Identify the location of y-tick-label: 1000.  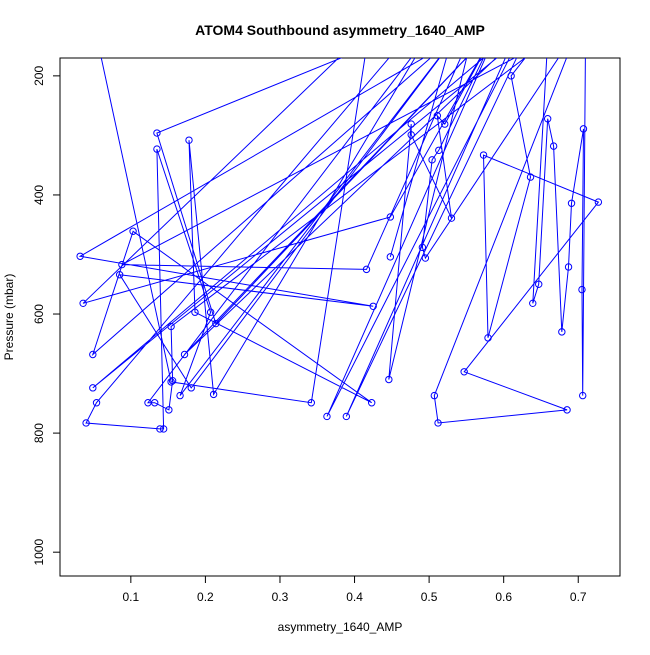
(39, 552).